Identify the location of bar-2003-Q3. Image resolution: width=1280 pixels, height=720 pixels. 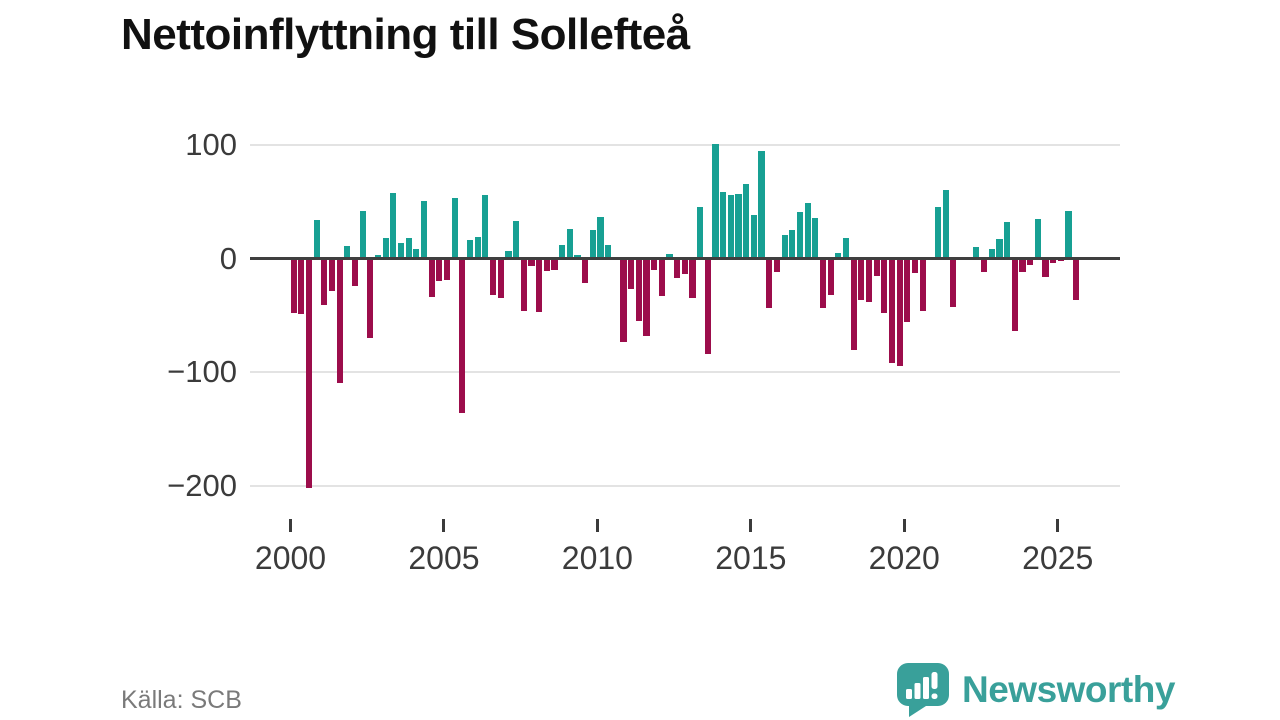
(401, 250).